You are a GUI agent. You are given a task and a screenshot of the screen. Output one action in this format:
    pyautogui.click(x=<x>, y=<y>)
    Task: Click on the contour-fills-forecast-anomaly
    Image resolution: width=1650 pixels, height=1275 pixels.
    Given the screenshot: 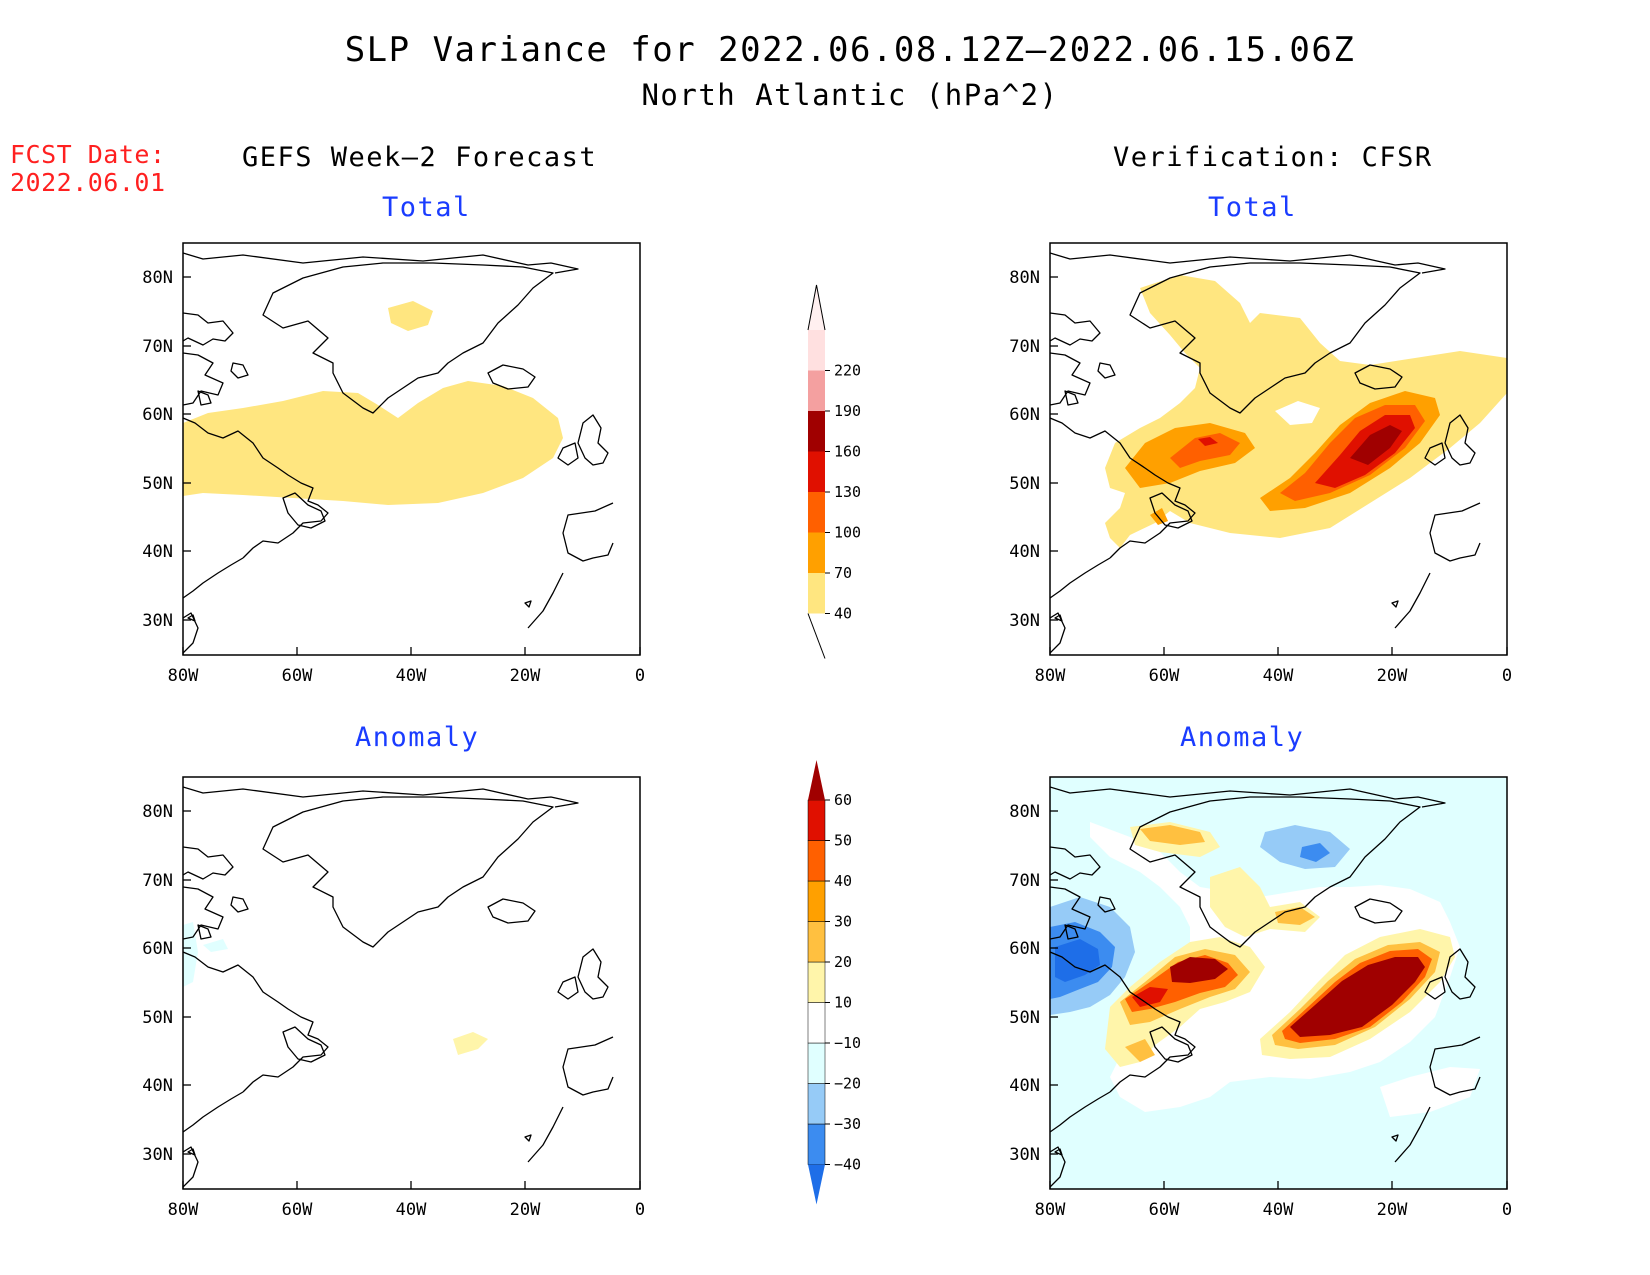 What is the action you would take?
    pyautogui.click(x=398, y=987)
    